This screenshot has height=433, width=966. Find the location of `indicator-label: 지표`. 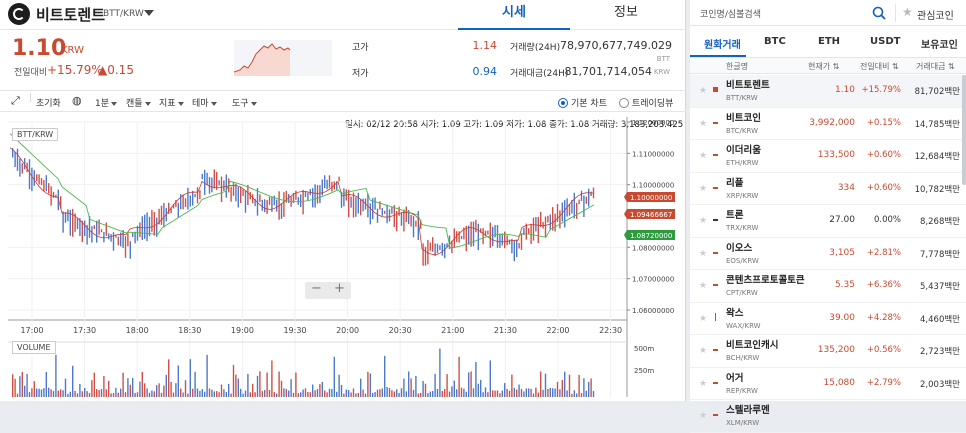

indicator-label: 지표 is located at coordinates (167, 104).